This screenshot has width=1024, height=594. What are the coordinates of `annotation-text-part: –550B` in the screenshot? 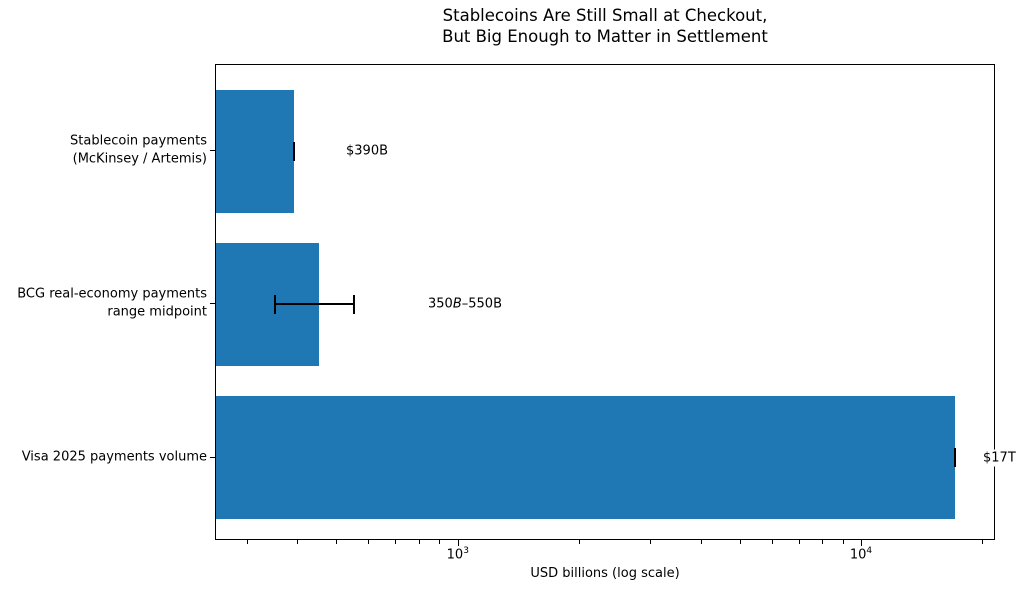 It's located at (481, 304).